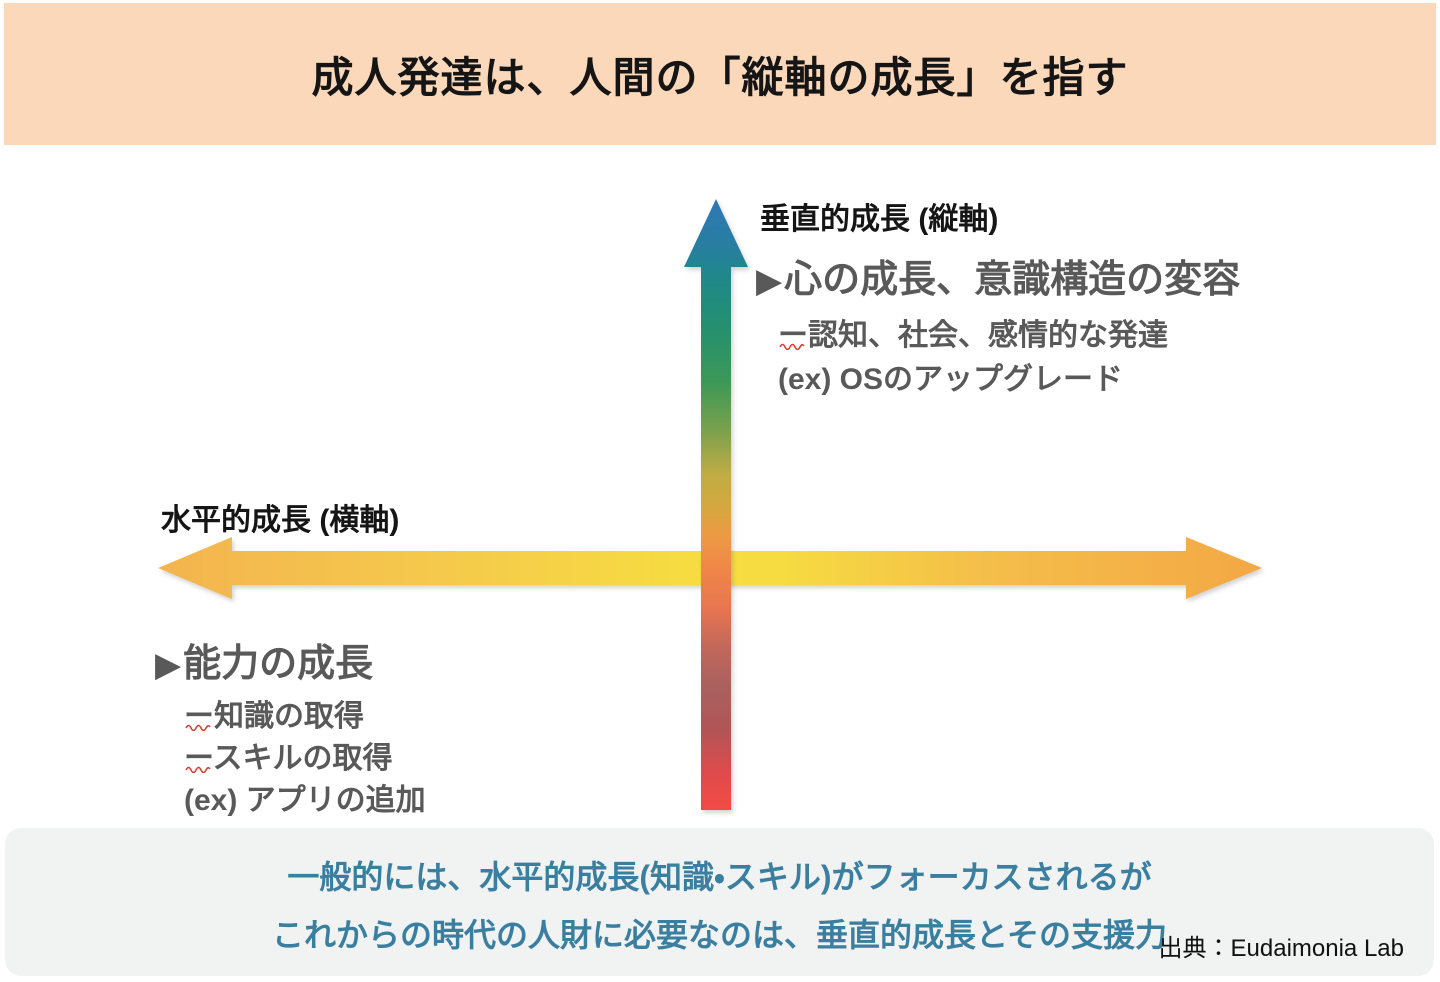 This screenshot has height=982, width=1440. Describe the element at coordinates (879, 219) in the screenshot. I see `vertical-axis-label: 垂直的成長 (縦軸)` at that location.